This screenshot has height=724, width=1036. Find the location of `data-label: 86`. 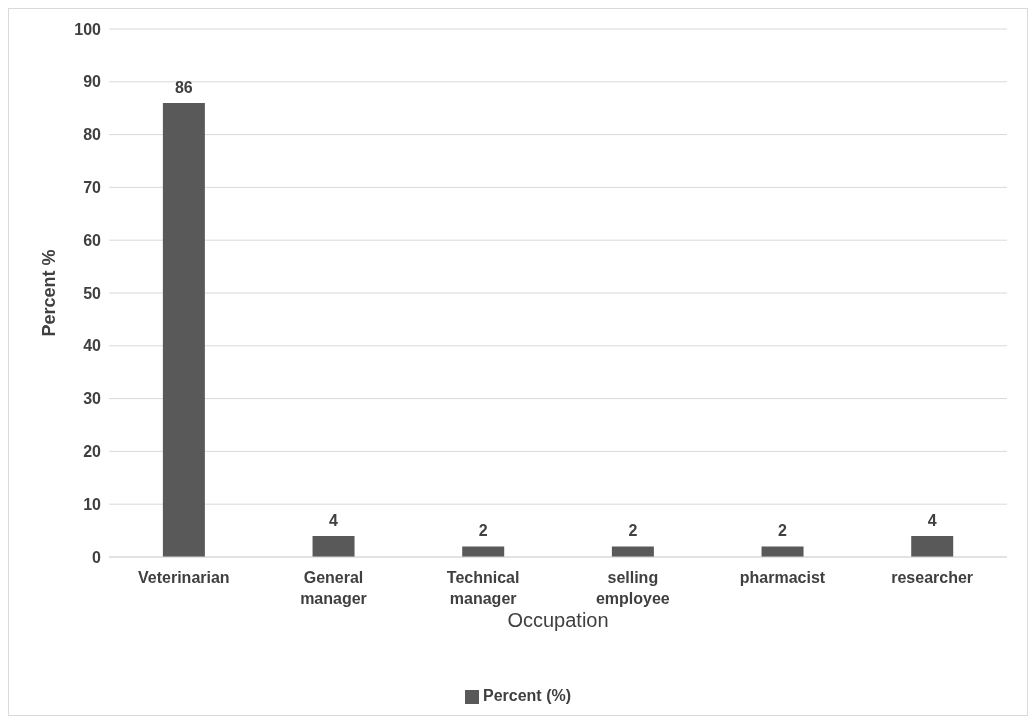

data-label: 86 is located at coordinates (183, 87).